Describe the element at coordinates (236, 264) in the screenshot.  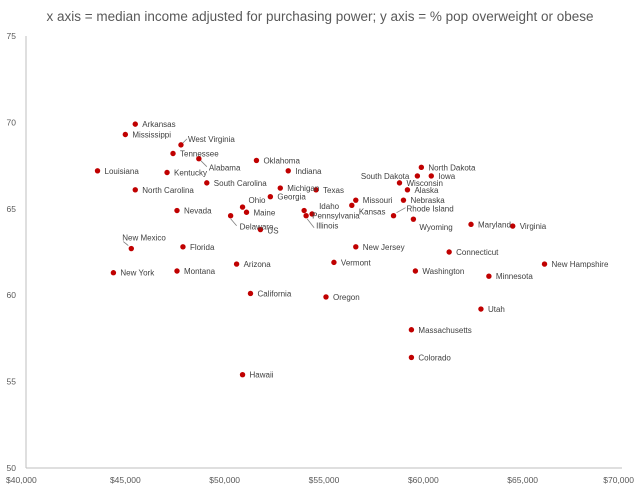
I see `point-arizona` at that location.